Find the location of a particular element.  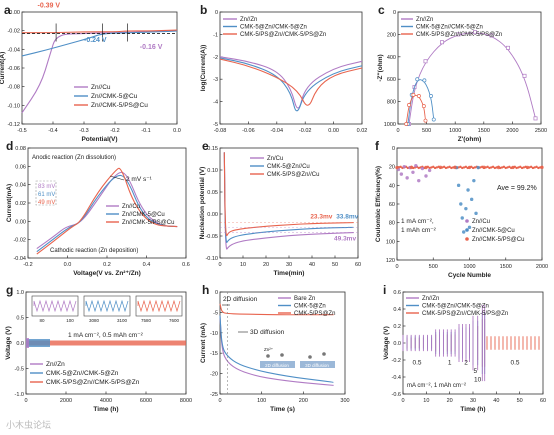

diffusion-label: 2D diffusion is located at coordinates (240, 299).